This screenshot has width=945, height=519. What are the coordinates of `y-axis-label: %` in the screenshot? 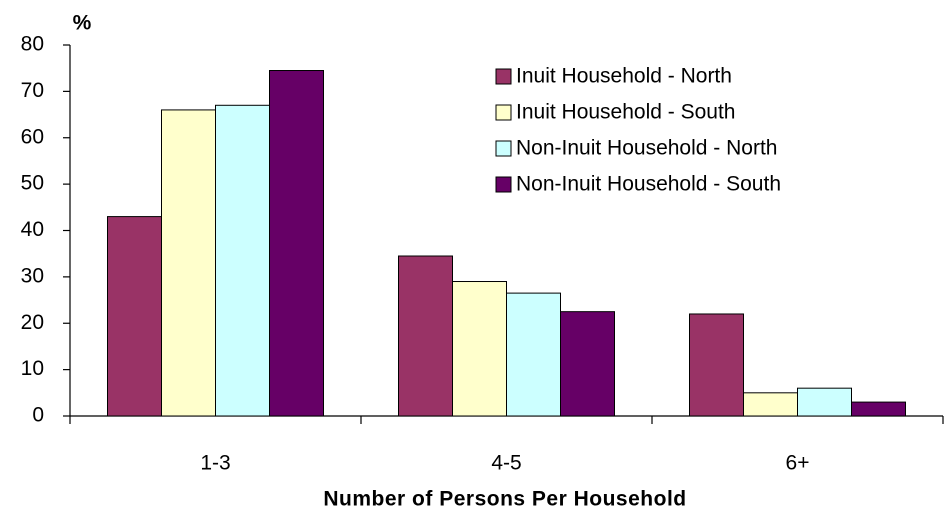 It's located at (82, 23).